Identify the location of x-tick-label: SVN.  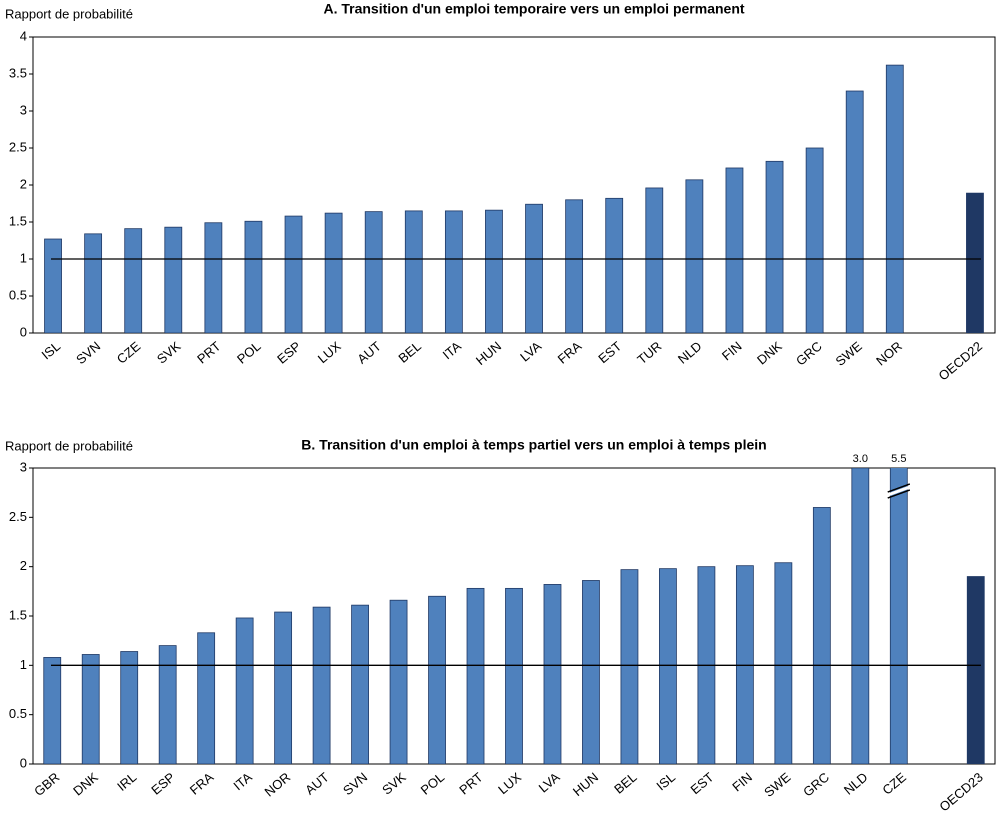
(88, 352).